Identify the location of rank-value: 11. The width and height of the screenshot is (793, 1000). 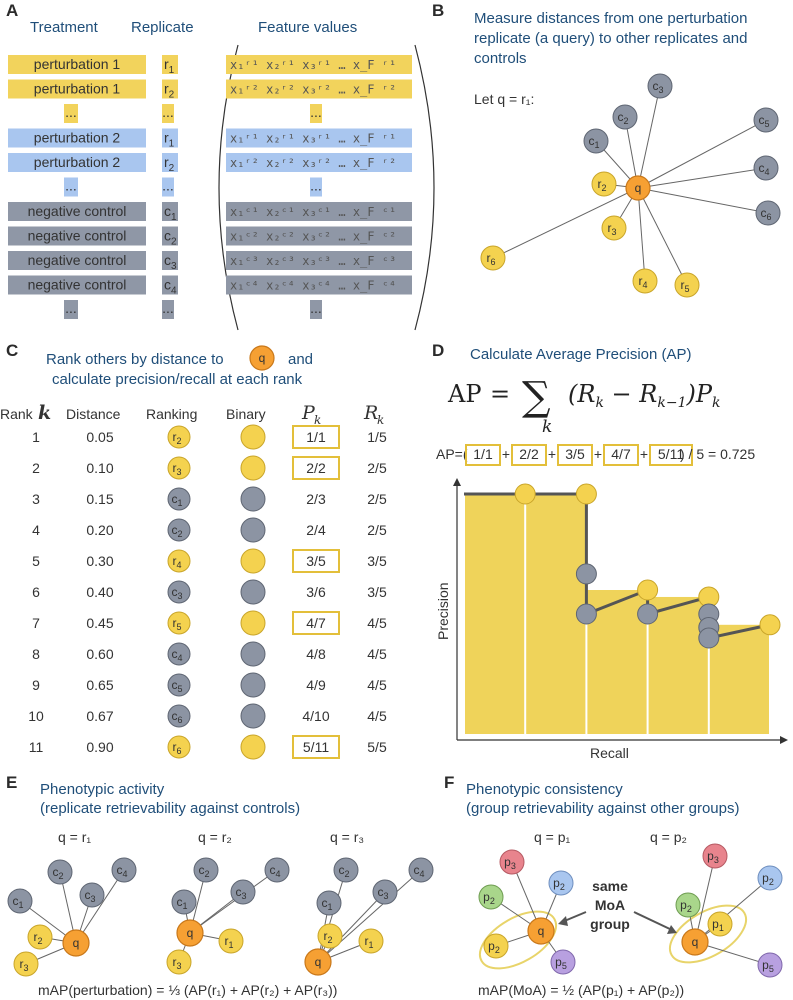
(36, 747).